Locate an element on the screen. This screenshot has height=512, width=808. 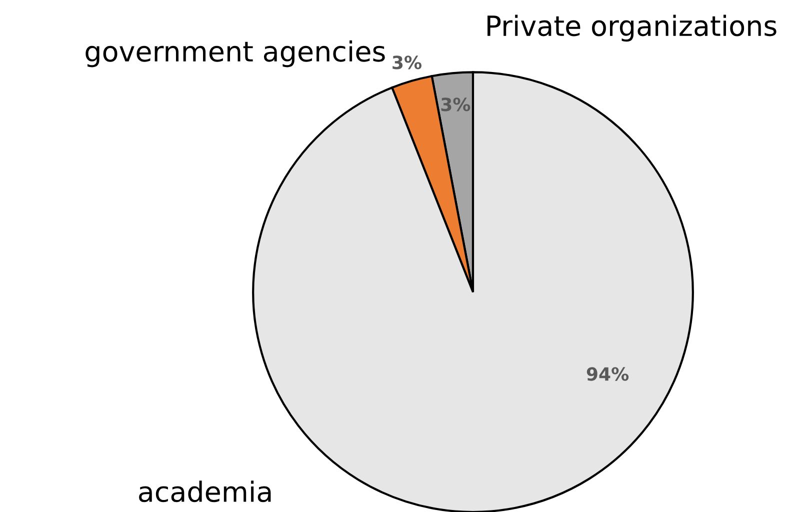
slice-label: Private organizations is located at coordinates (632, 28).